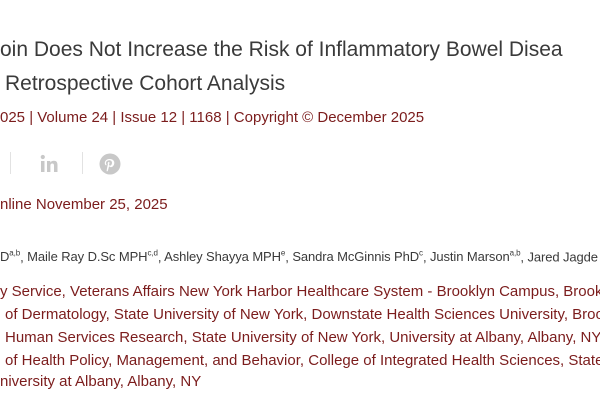 Image resolution: width=600 pixels, height=403 pixels. Describe the element at coordinates (283, 253) in the screenshot. I see `author-affiliation-mark: e` at that location.